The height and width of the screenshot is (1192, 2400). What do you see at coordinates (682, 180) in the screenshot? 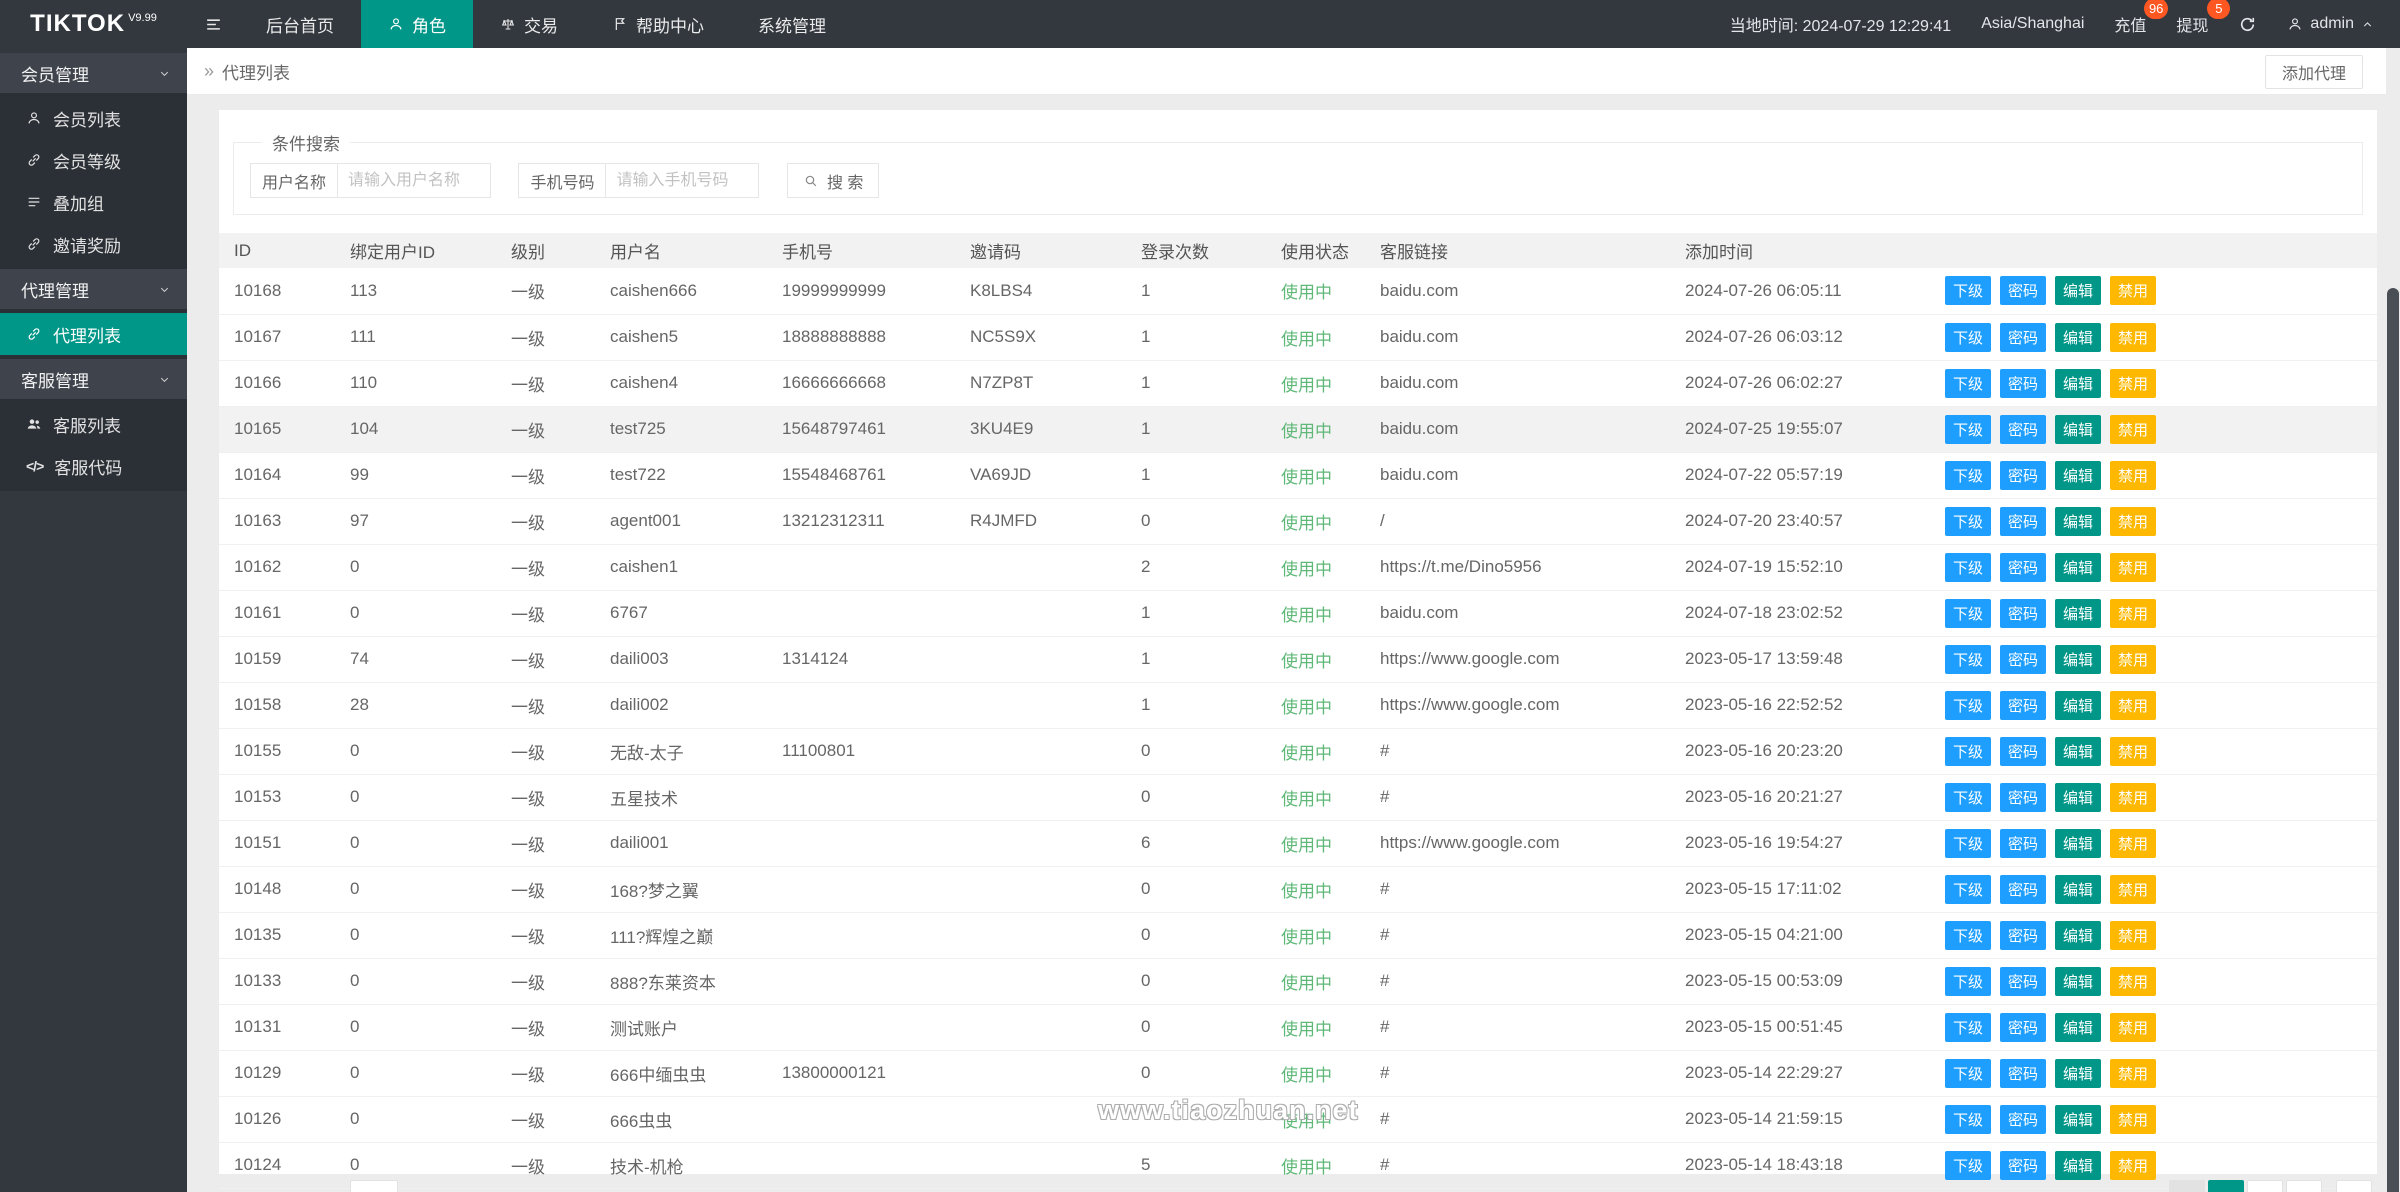
I see `phone-input` at bounding box center [682, 180].